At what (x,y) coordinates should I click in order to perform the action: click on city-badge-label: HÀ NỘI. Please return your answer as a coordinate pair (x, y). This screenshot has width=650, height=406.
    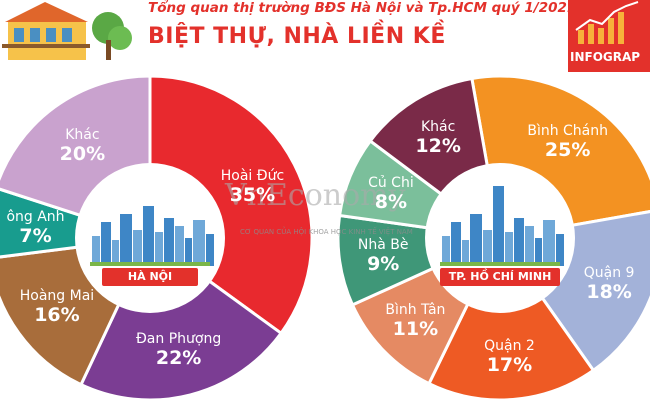
    Looking at the image, I should click on (150, 276).